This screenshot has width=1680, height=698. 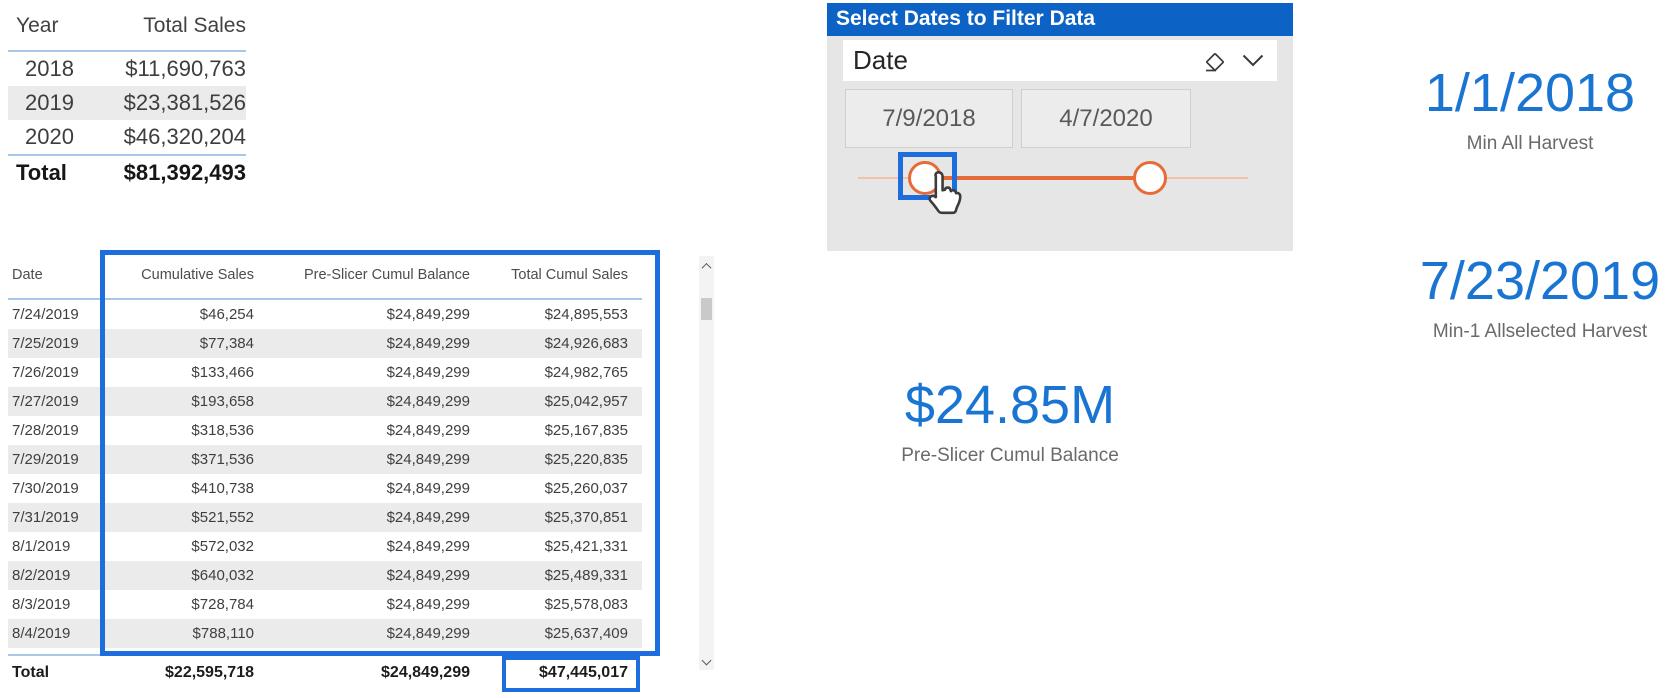 What do you see at coordinates (325, 488) in the screenshot?
I see `table-row: 7/30/2019 $410,738 $24,849,299 $25,260,037` at bounding box center [325, 488].